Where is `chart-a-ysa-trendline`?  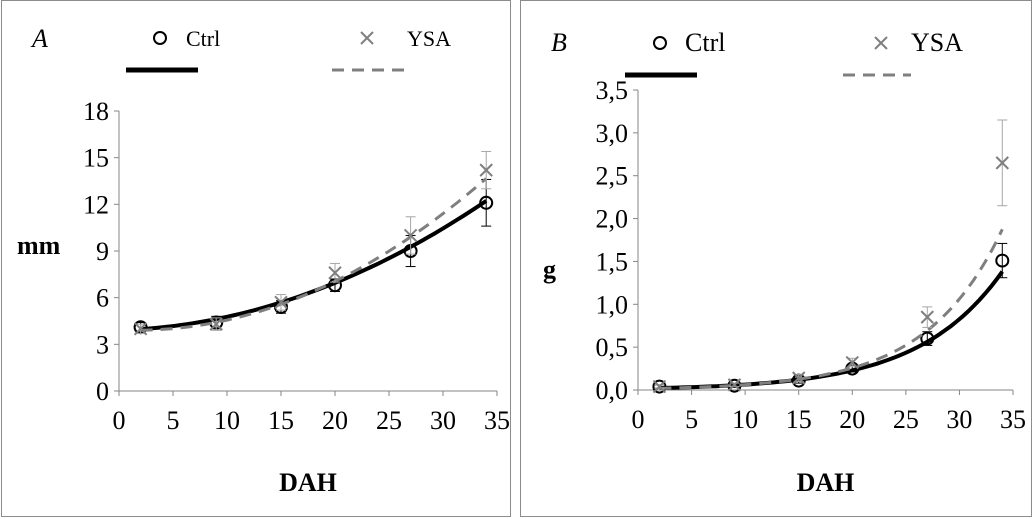
chart-a-ysa-trendline is located at coordinates (314, 254).